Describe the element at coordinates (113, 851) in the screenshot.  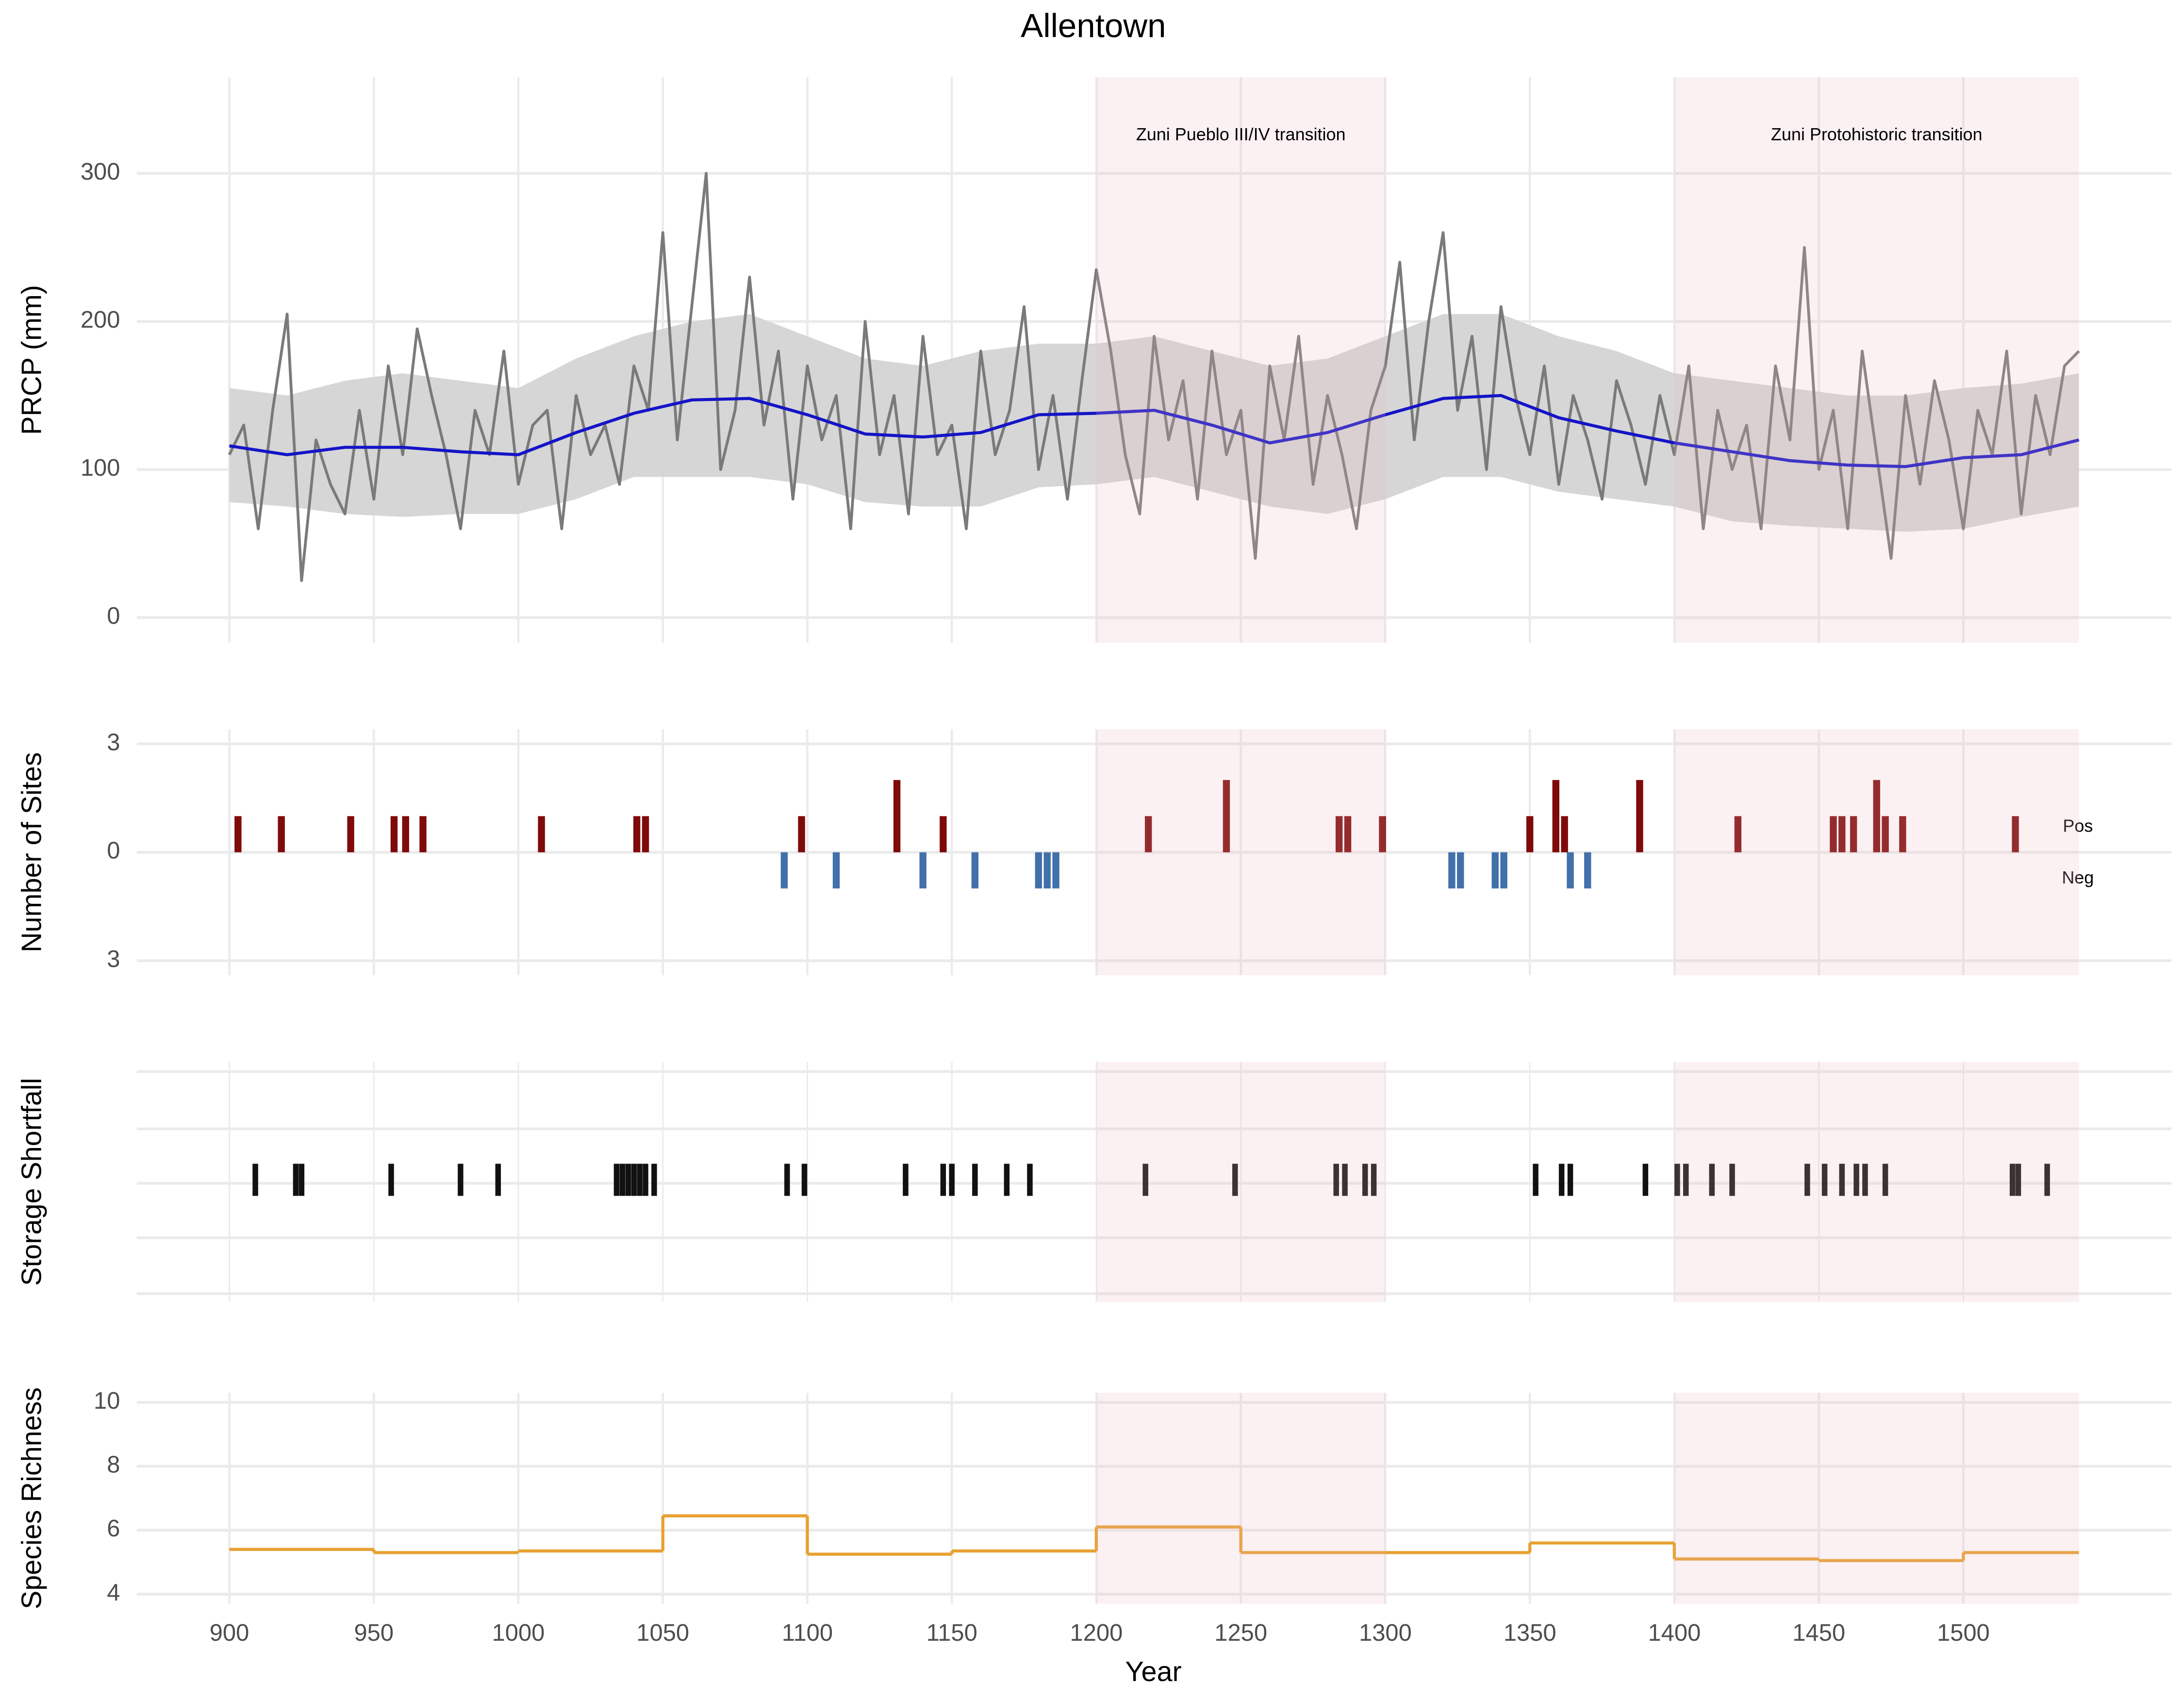
I see `y-tick-label: 0` at that location.